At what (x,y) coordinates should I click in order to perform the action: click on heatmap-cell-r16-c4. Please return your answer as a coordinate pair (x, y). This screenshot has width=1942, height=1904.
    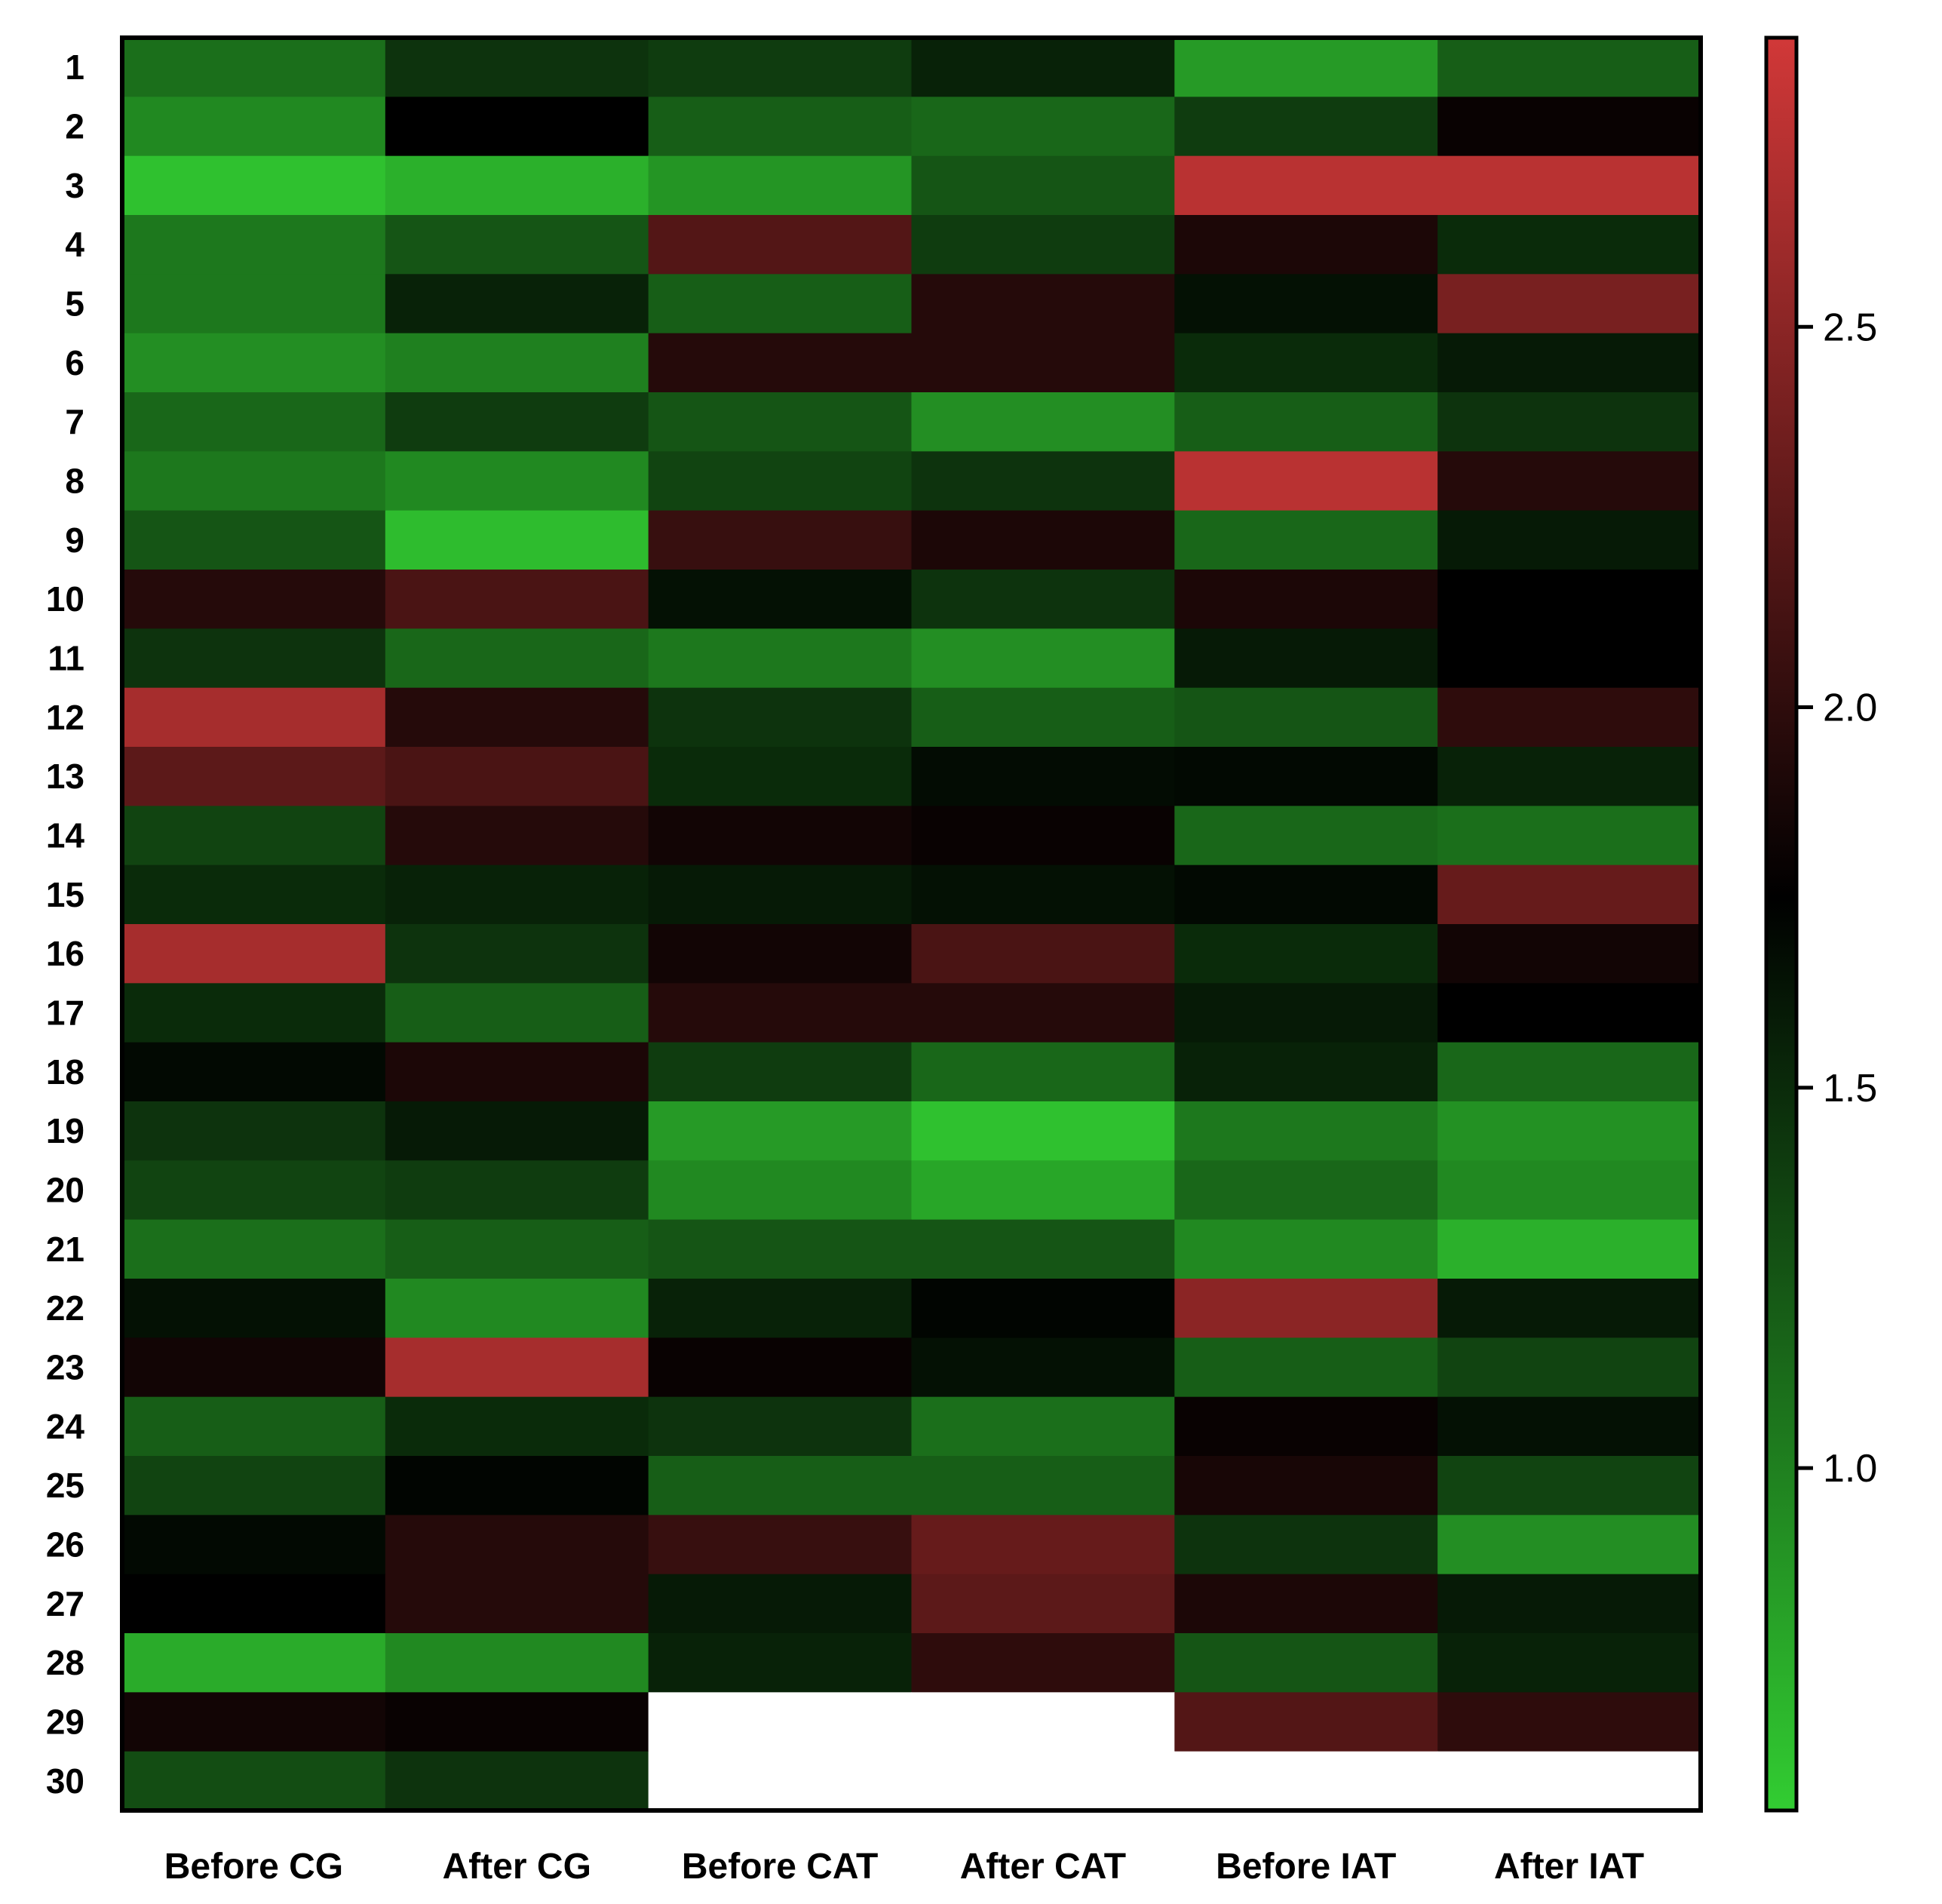
    Looking at the image, I should click on (1043, 954).